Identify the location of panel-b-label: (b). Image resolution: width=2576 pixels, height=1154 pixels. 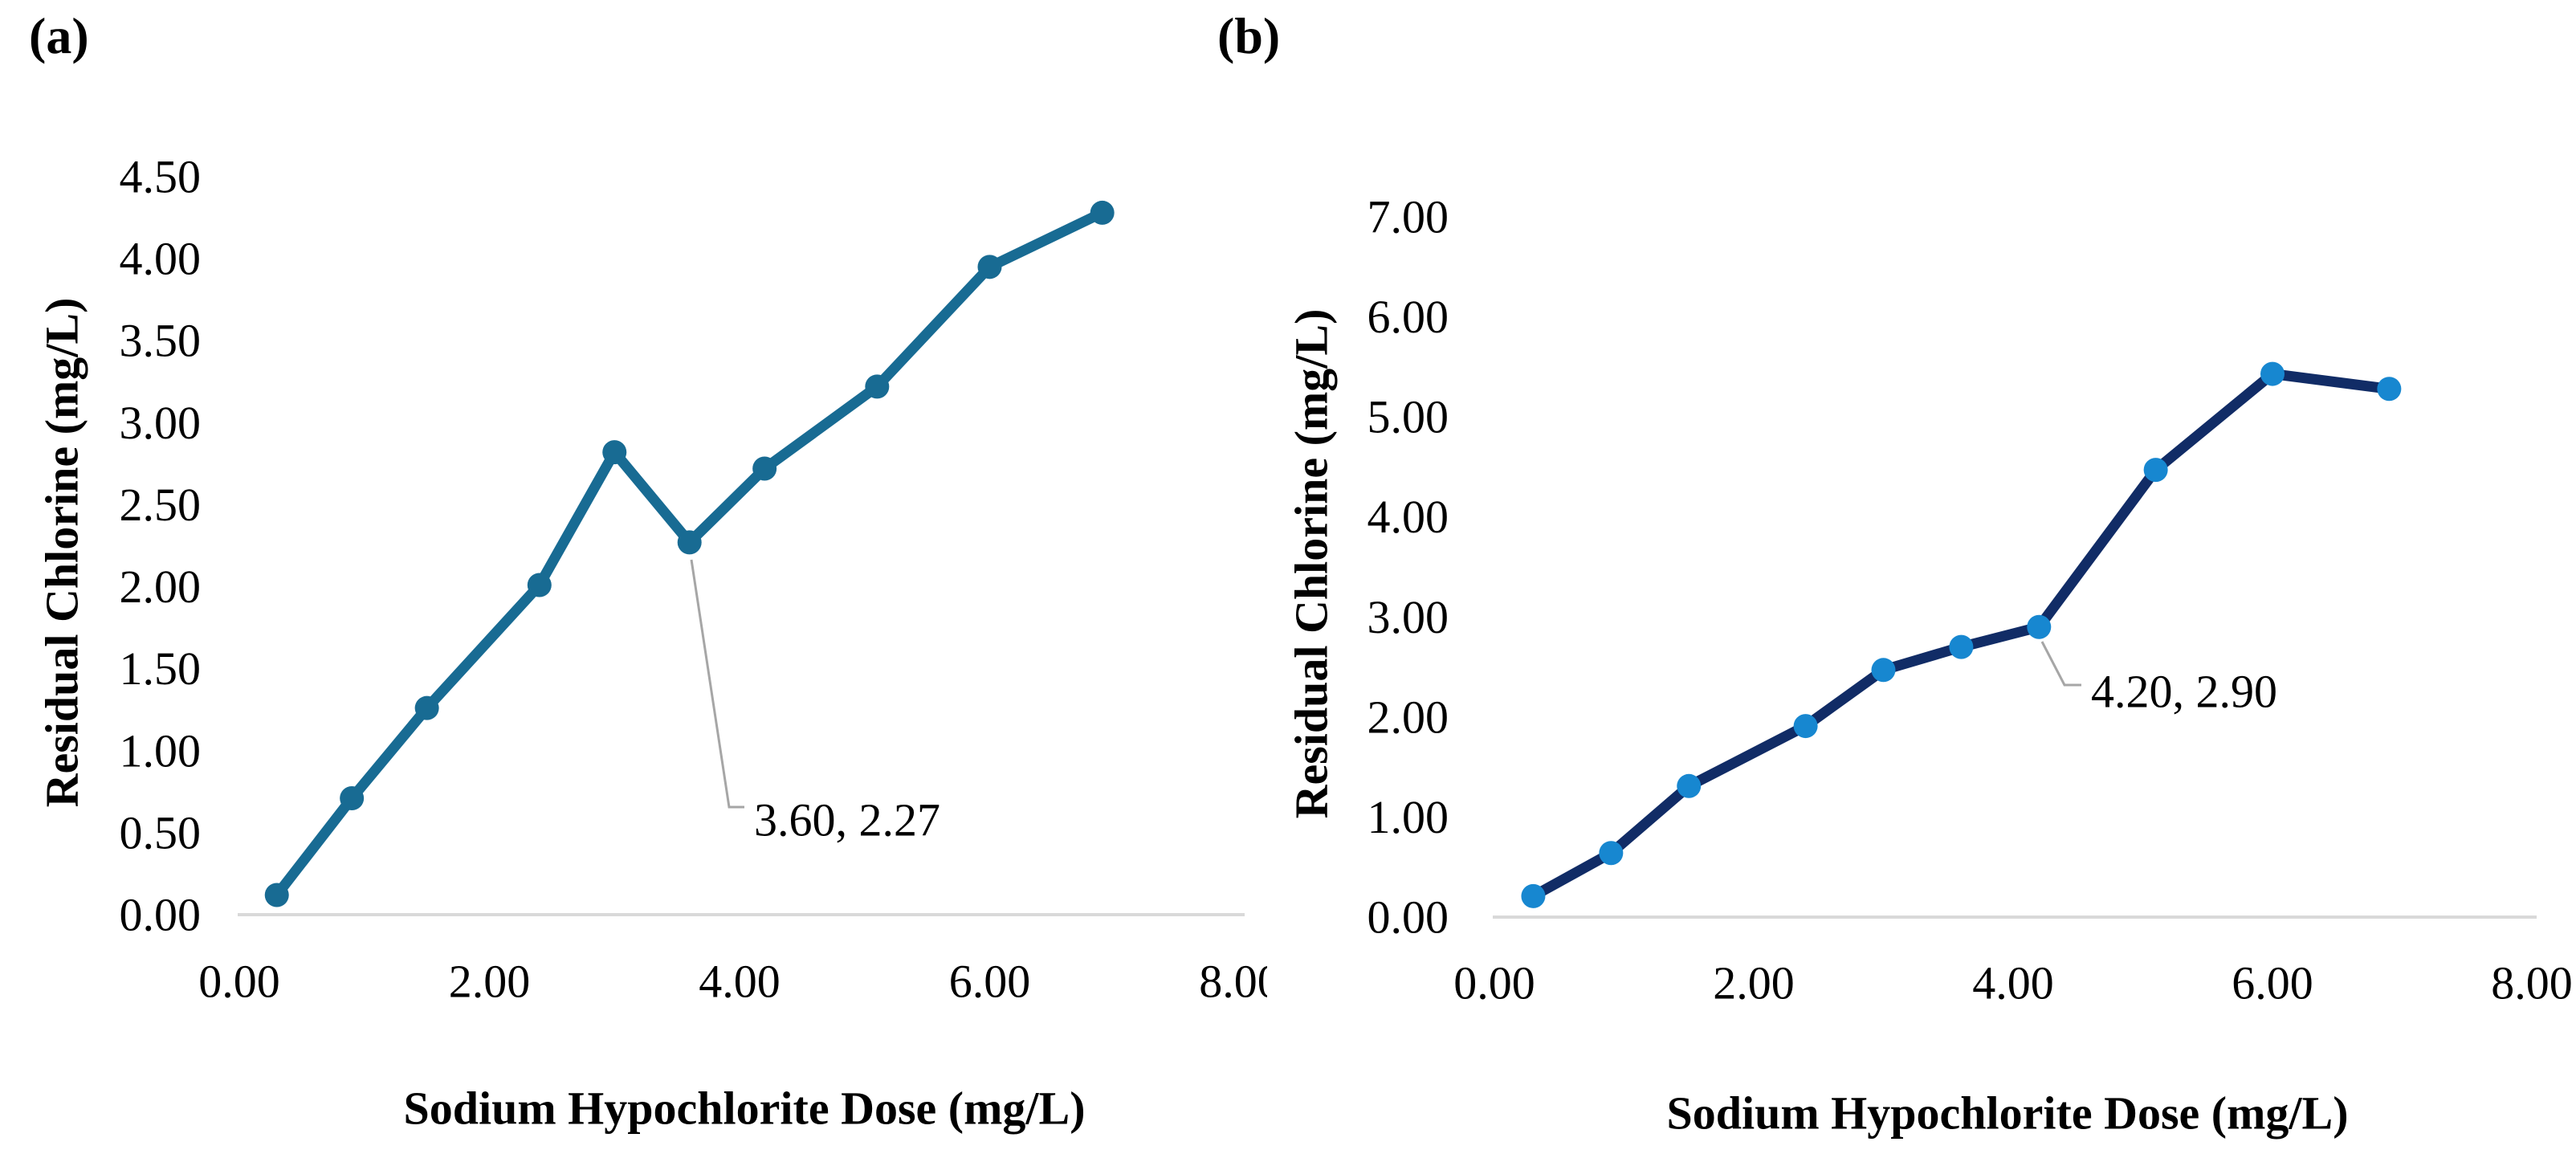
(1249, 35).